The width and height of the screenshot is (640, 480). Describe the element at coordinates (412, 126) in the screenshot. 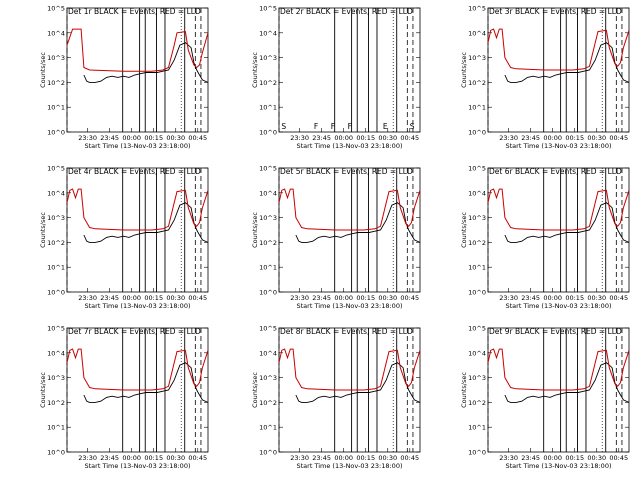

I see `marker-letter: S` at that location.